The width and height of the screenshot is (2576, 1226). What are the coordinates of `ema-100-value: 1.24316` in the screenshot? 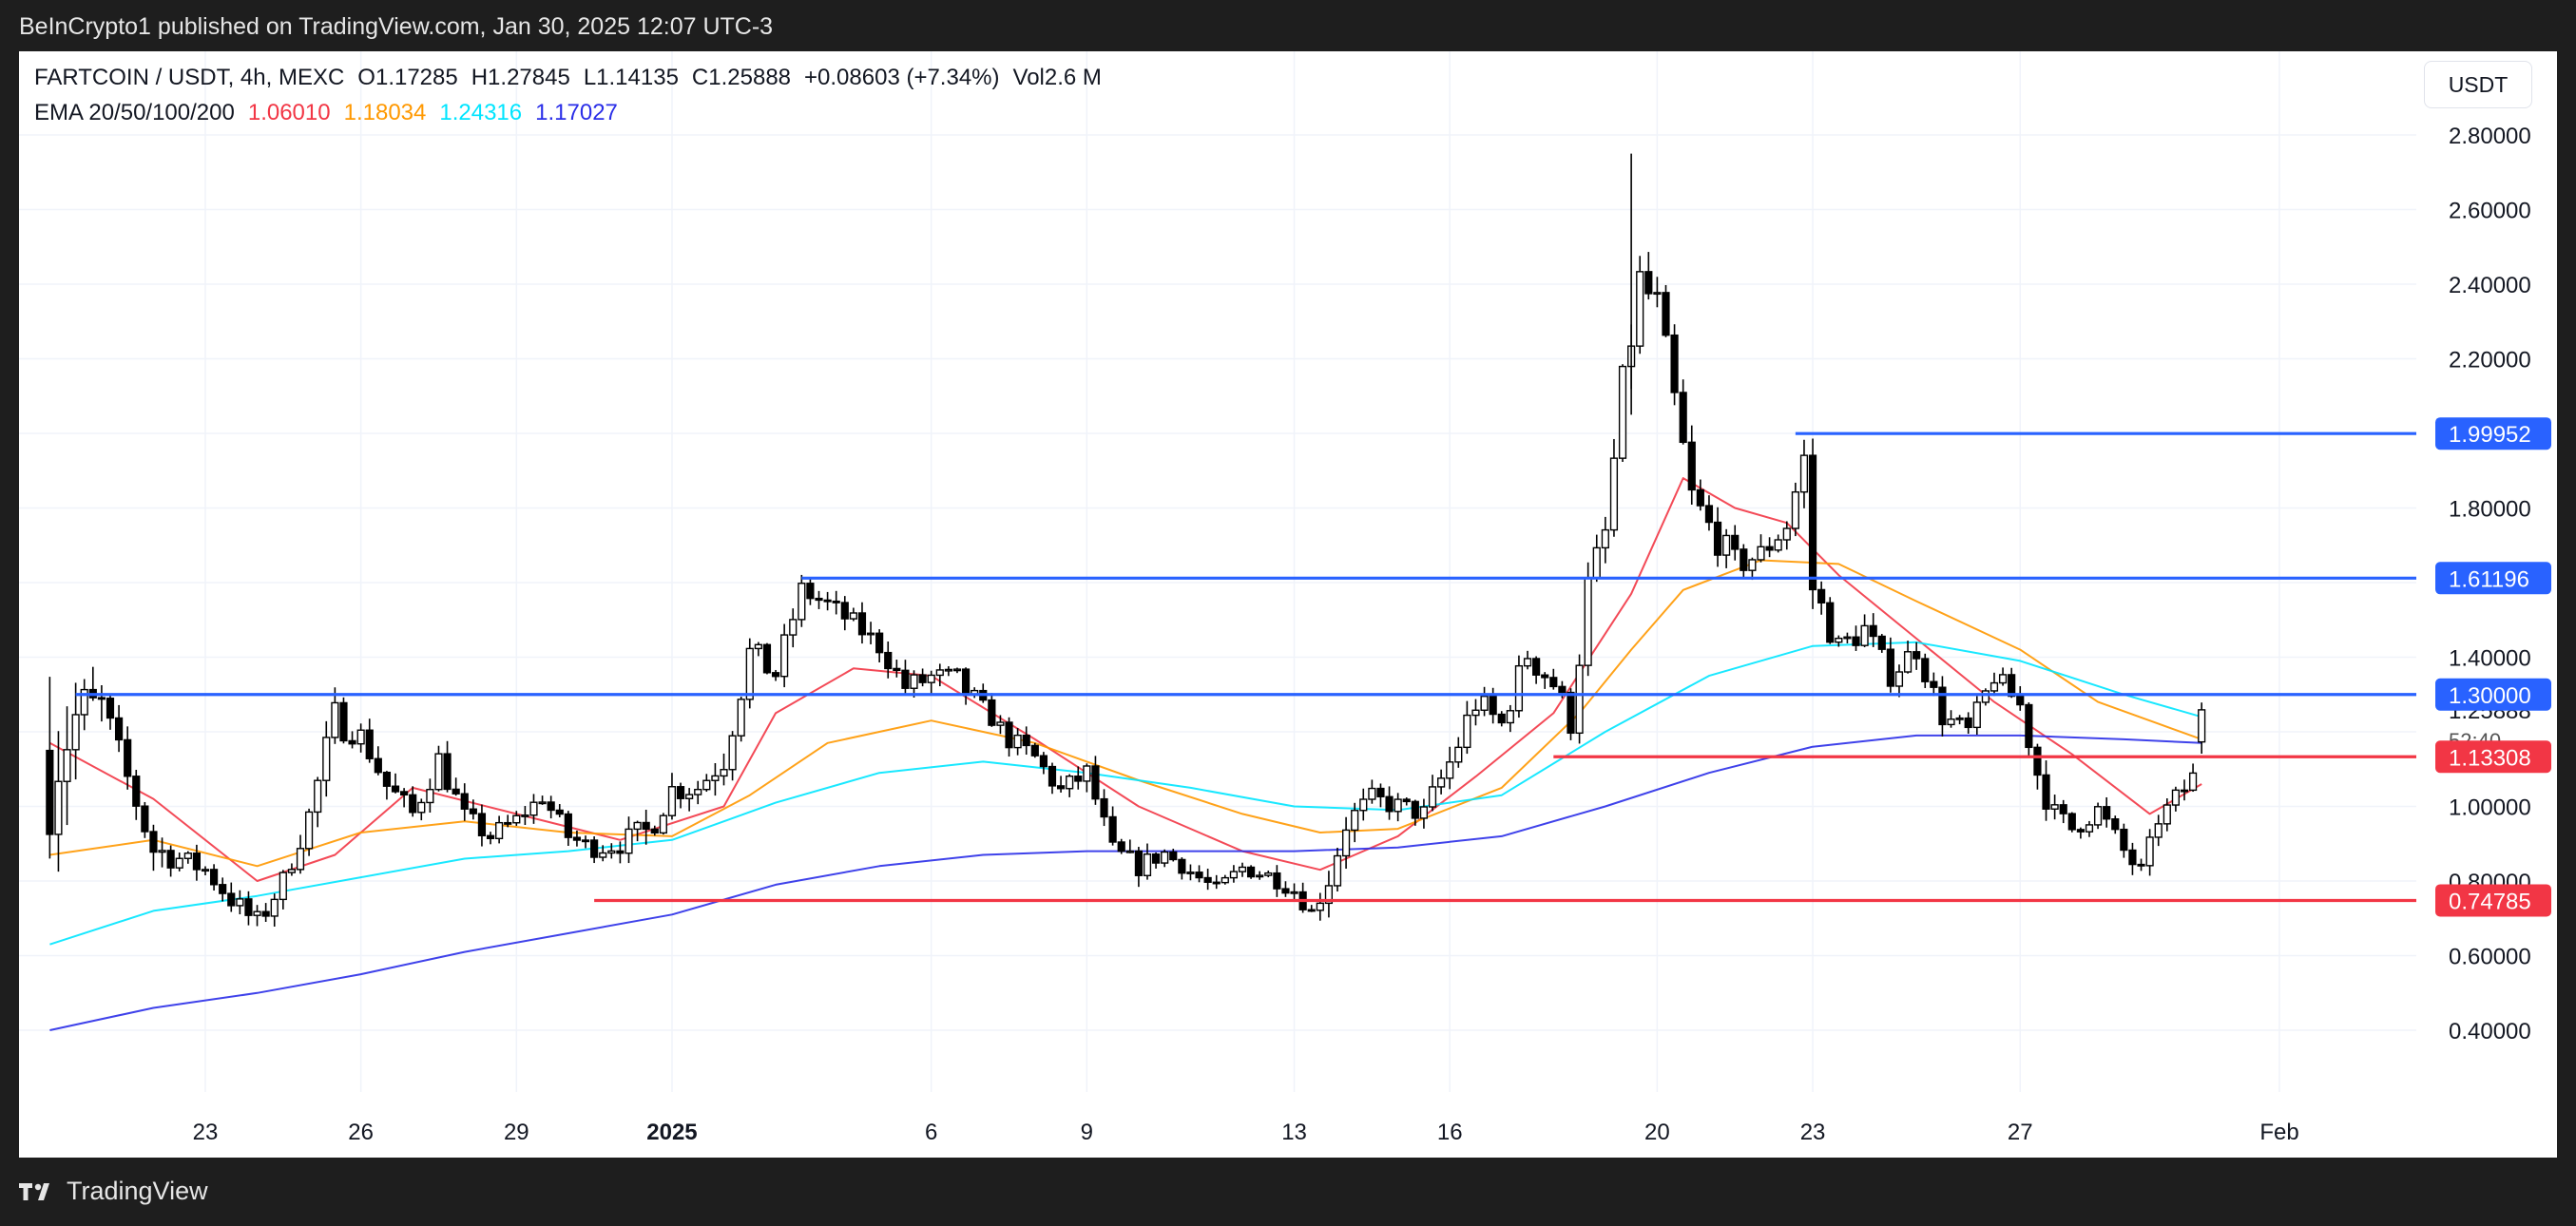 It's located at (481, 113).